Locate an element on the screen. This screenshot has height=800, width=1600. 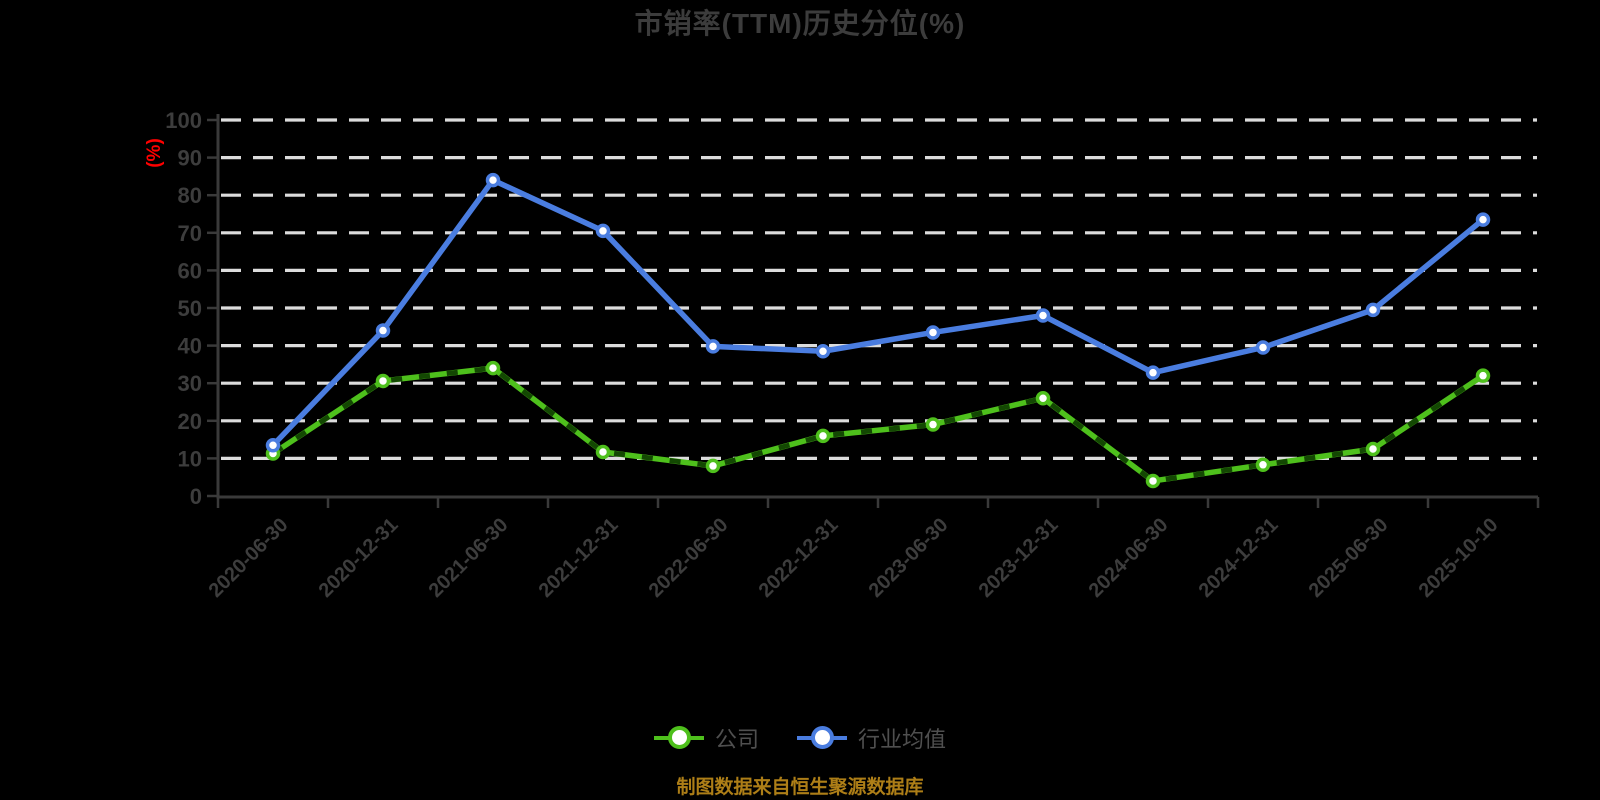
y-axis-tick-label: 100 is located at coordinates (183, 120).